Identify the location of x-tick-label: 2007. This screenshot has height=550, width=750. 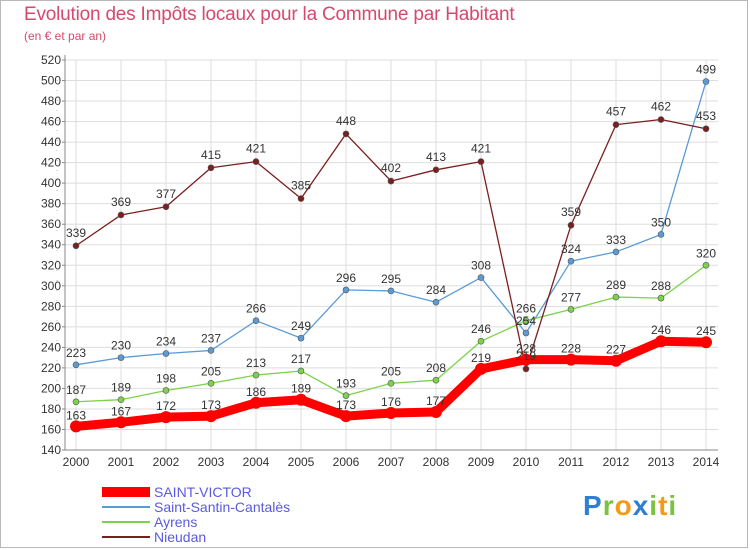
(391, 462).